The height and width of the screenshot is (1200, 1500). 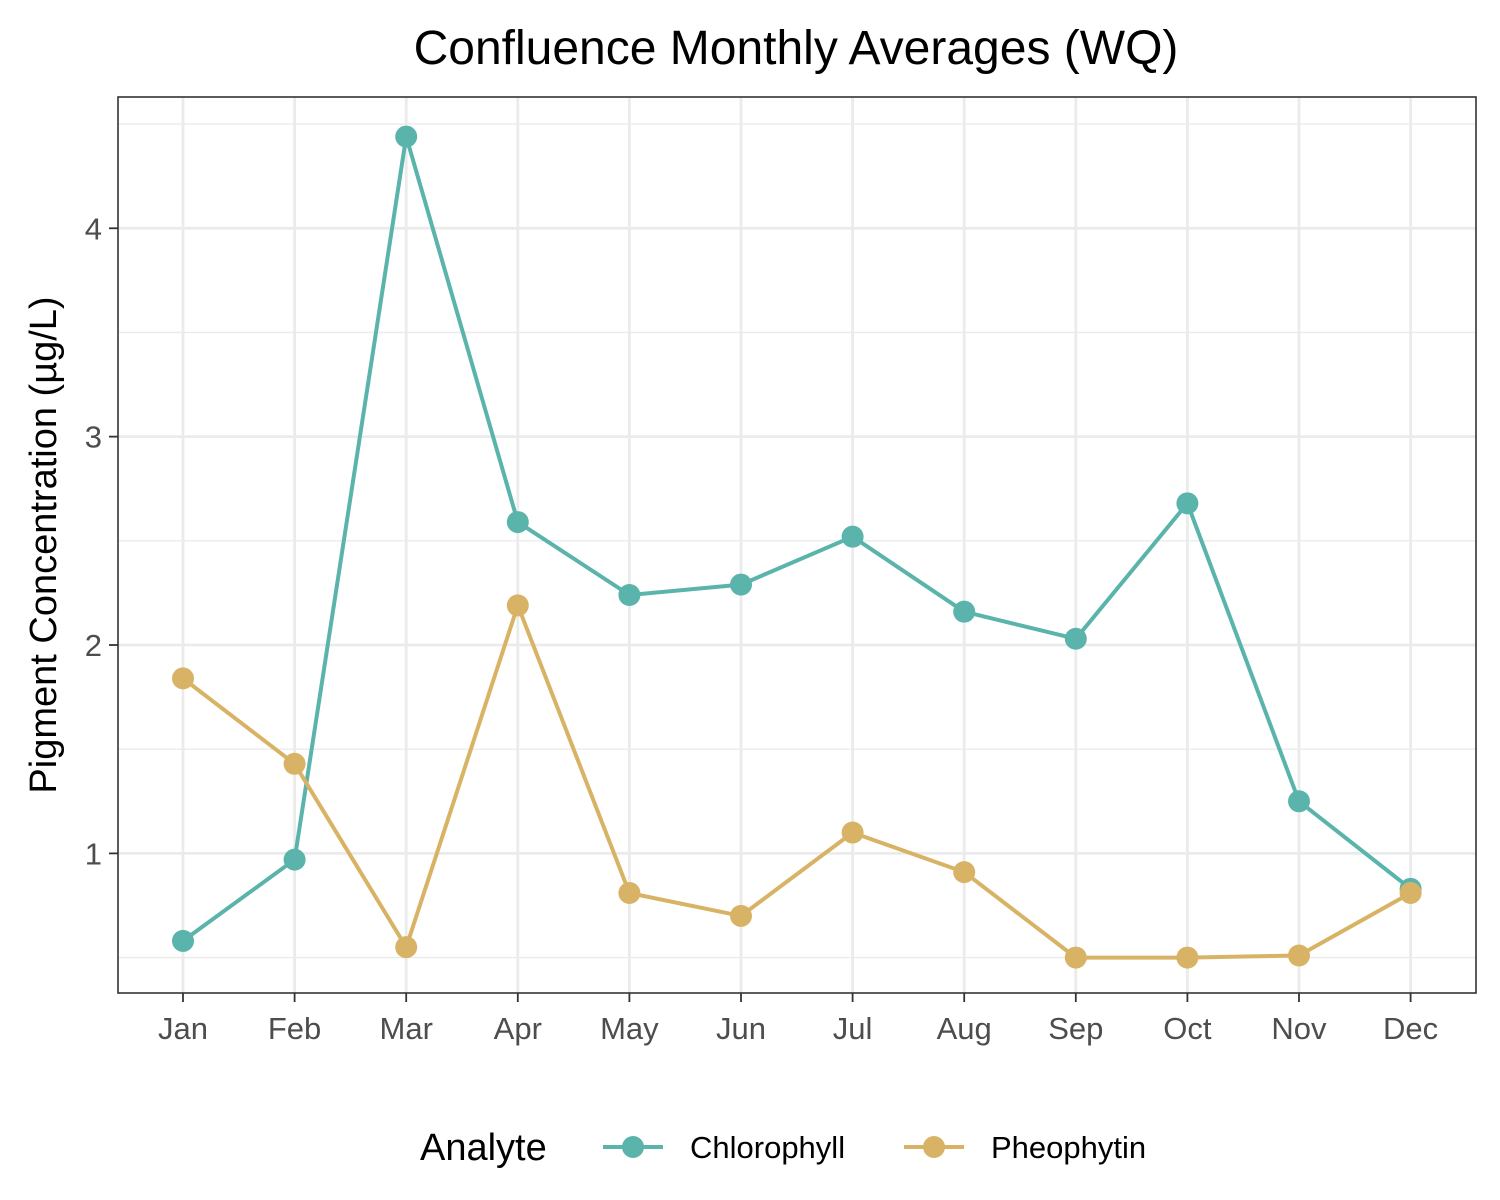 I want to click on legend: Analyte Chlorophyll Pheophytin, so click(x=783, y=1148).